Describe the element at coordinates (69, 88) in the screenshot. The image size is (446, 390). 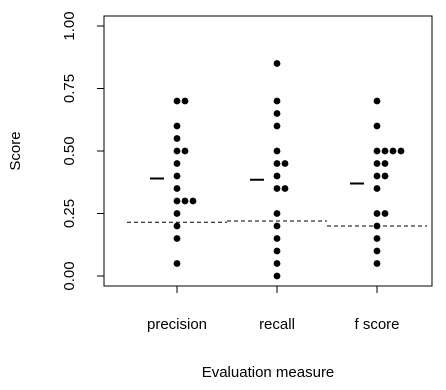
I see `y-tick-label: 0.75` at that location.